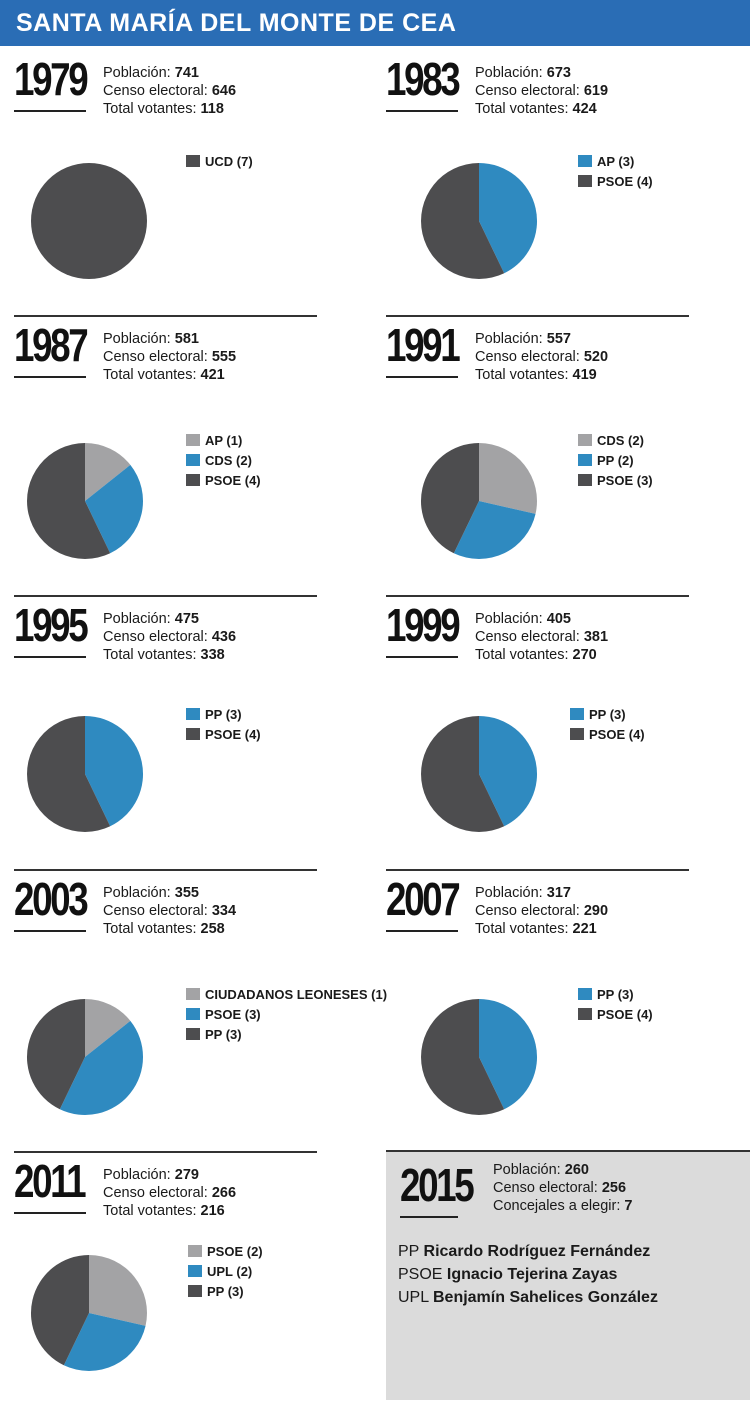 Image resolution: width=750 pixels, height=1424 pixels. Describe the element at coordinates (186, 619) in the screenshot. I see `stat-value-poblacion: 475` at that location.